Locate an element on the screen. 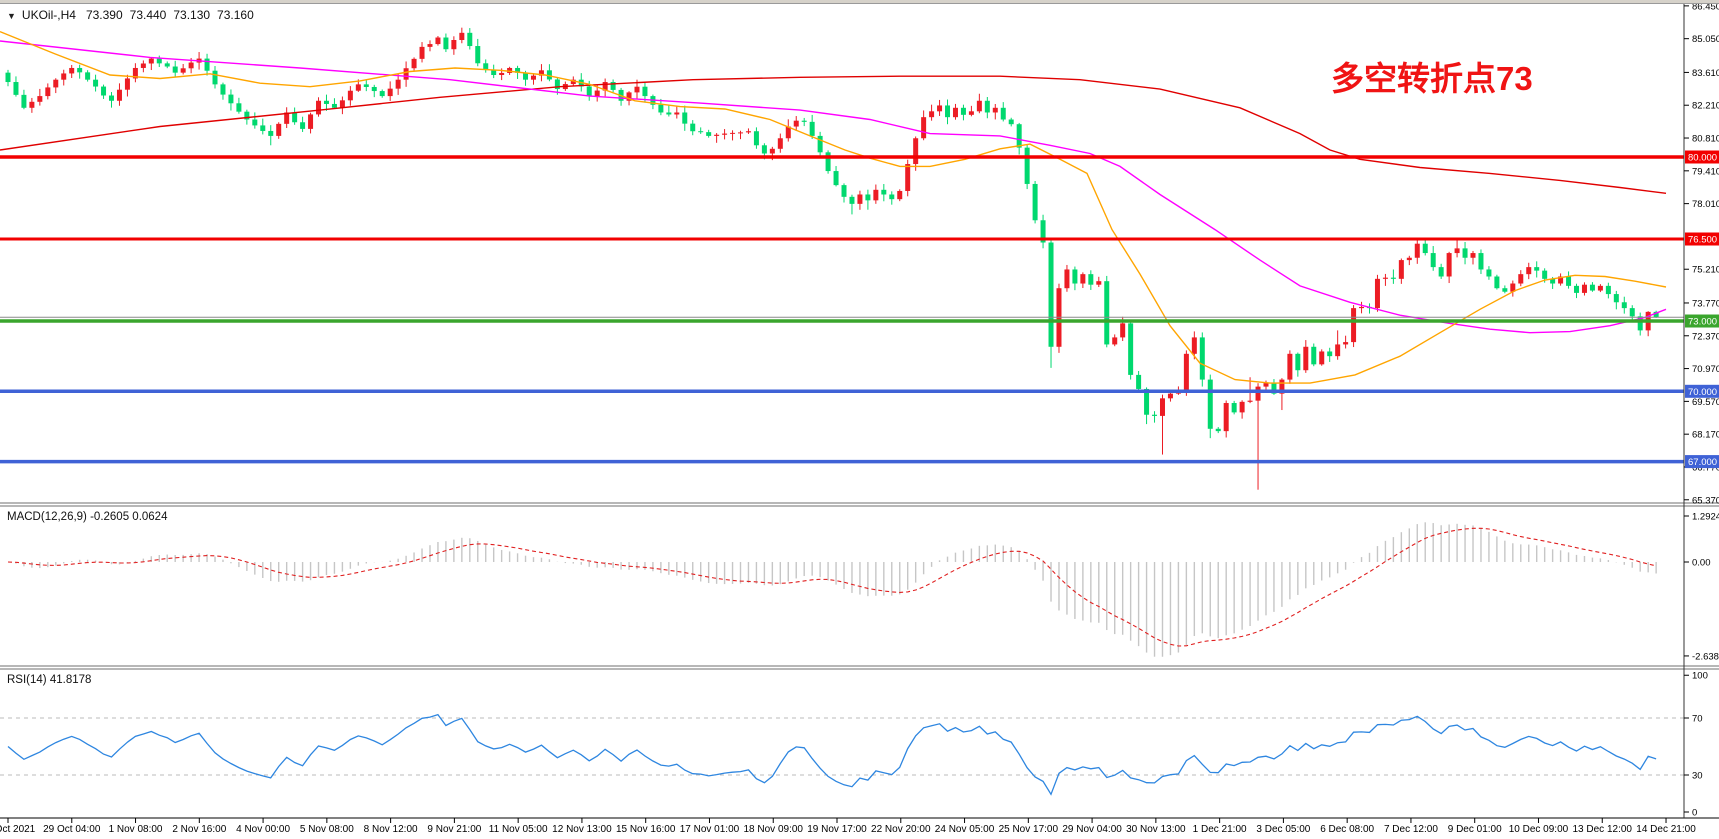 The height and width of the screenshot is (839, 1719). price-tick-label: 69.570 is located at coordinates (1705, 402).